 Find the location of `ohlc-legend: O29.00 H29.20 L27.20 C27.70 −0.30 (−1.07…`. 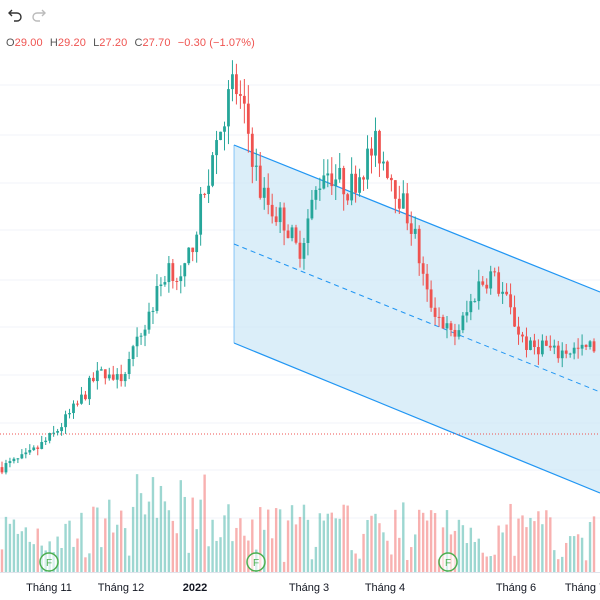

ohlc-legend: O29.00 H29.20 L27.20 C27.70 −0.30 (−1.07… is located at coordinates (130, 43).